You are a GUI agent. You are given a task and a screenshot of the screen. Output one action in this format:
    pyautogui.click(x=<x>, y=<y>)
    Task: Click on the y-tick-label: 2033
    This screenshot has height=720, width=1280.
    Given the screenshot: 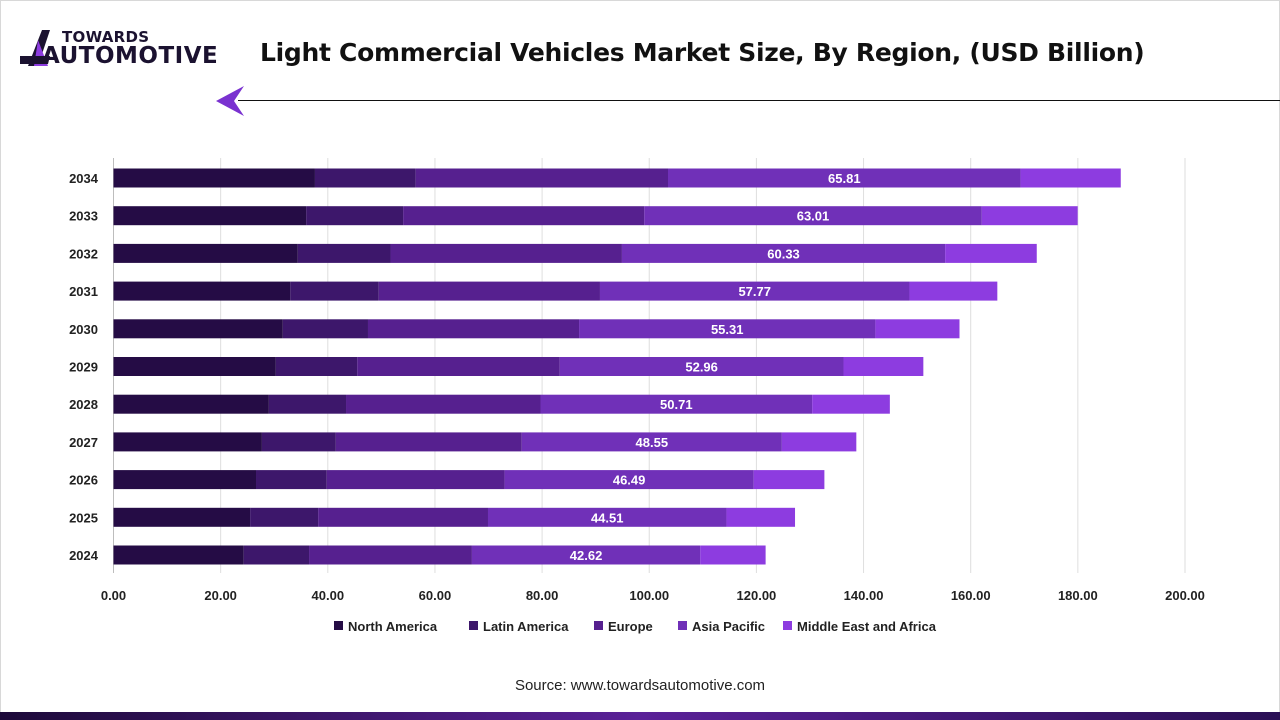 What is the action you would take?
    pyautogui.click(x=83, y=216)
    